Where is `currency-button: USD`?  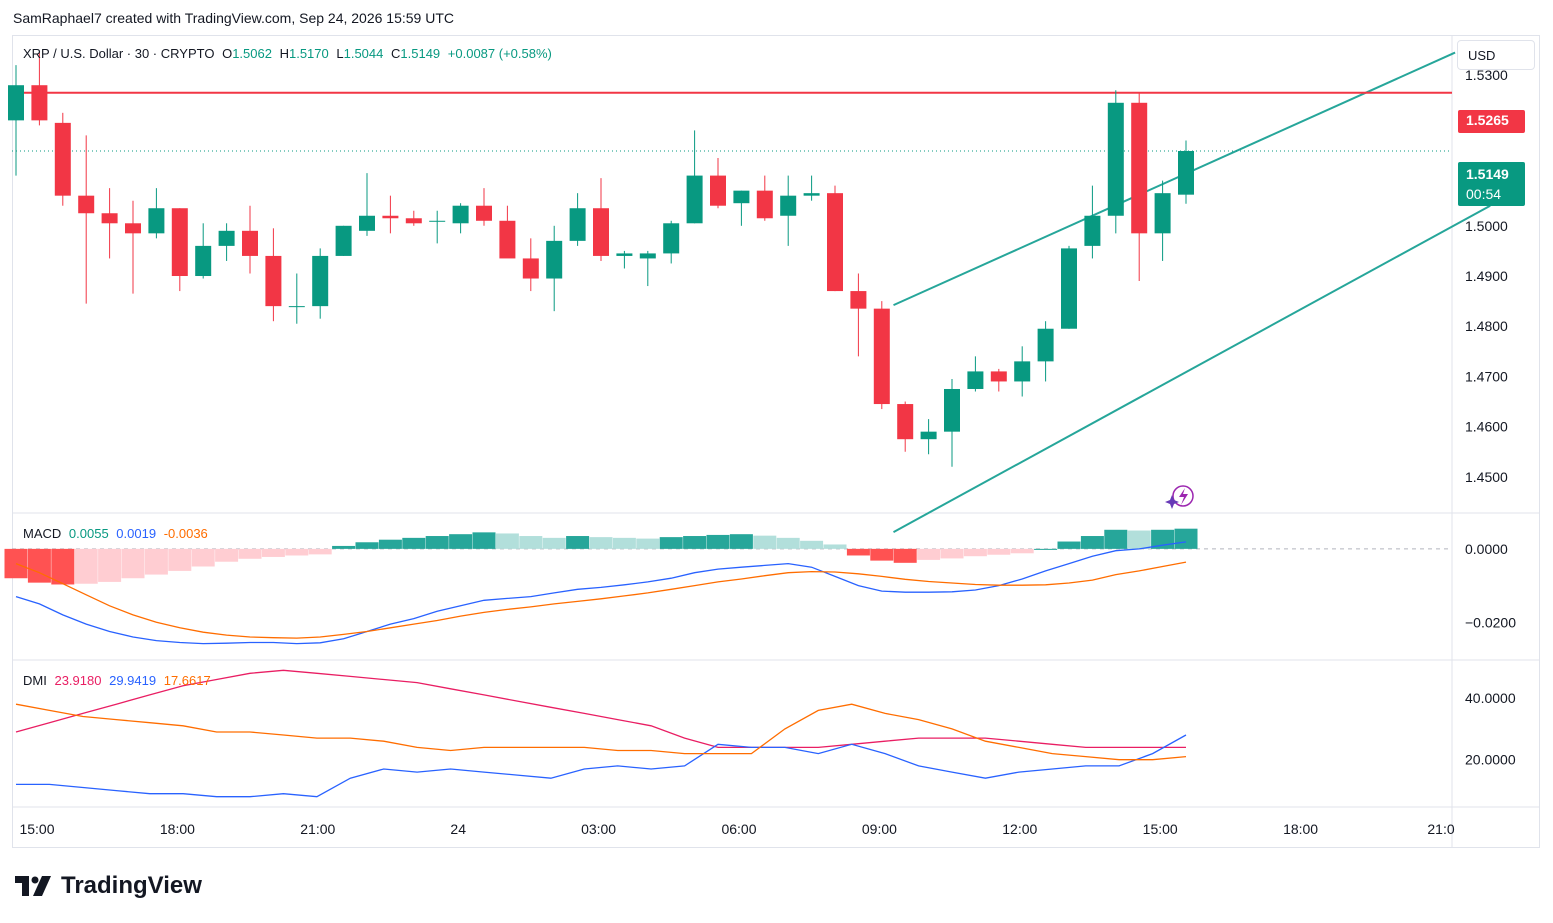 currency-button: USD is located at coordinates (1496, 55).